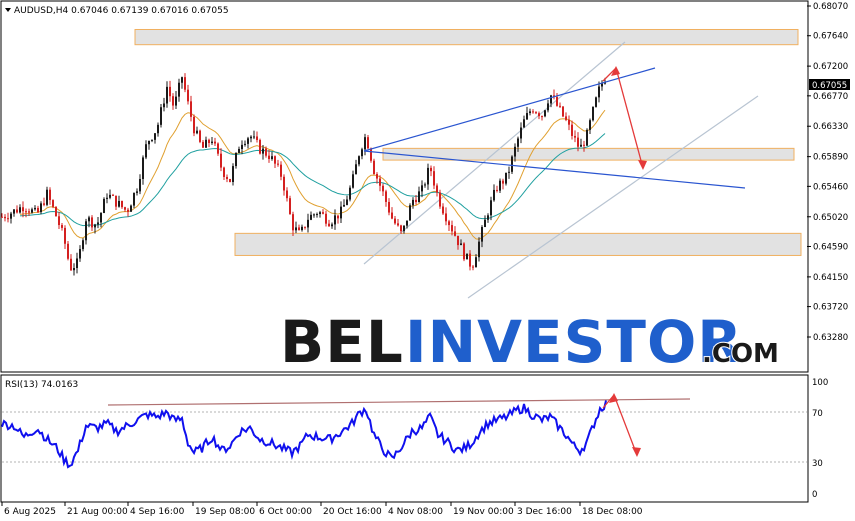 Image resolution: width=855 pixels, height=521 pixels. Describe the element at coordinates (830, 278) in the screenshot. I see `price-tick-label: 0.64150` at that location.